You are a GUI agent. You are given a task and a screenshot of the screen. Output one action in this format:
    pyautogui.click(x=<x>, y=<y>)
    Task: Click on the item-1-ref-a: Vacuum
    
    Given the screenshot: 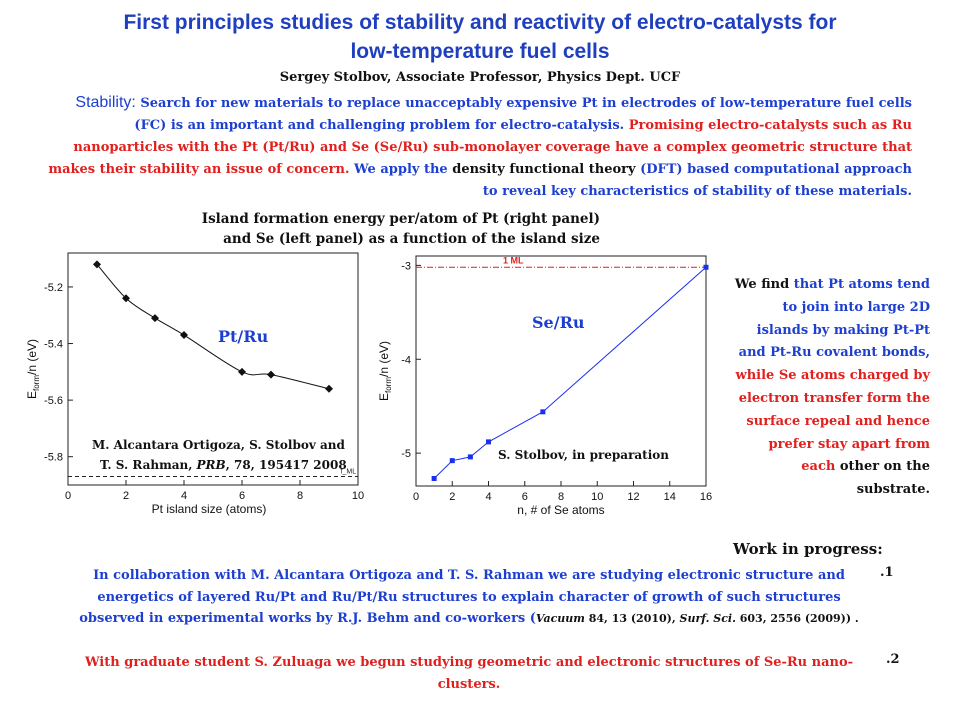 What is the action you would take?
    pyautogui.click(x=560, y=618)
    